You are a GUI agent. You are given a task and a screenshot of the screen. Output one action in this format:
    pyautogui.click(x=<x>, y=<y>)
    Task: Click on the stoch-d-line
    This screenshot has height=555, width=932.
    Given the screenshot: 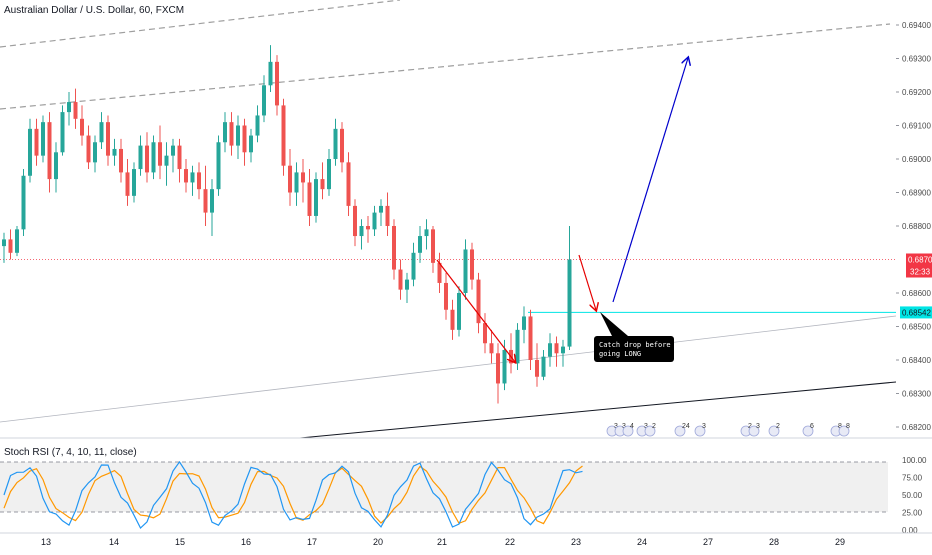 What is the action you would take?
    pyautogui.click(x=293, y=495)
    